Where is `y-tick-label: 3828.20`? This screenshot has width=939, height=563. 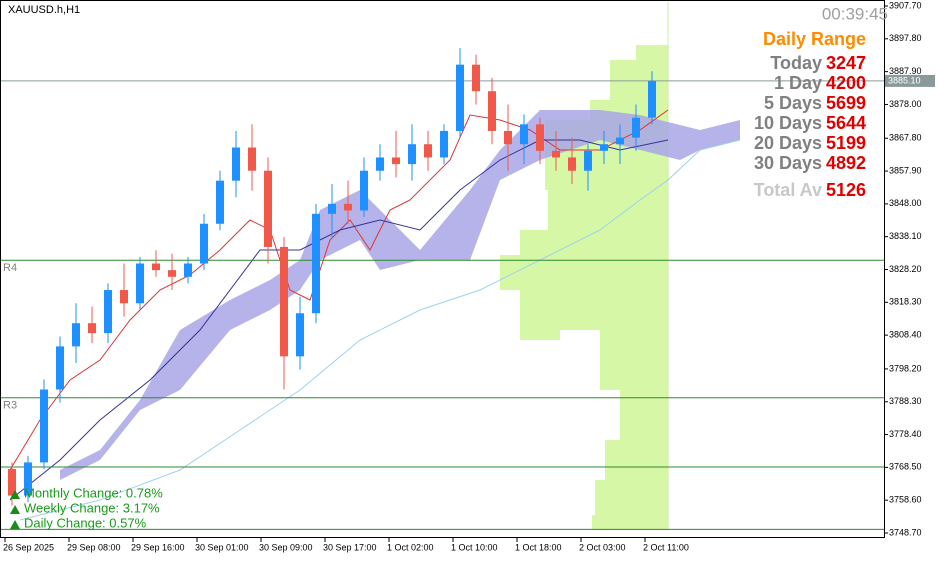
y-tick-label: 3828.20 is located at coordinates (905, 269).